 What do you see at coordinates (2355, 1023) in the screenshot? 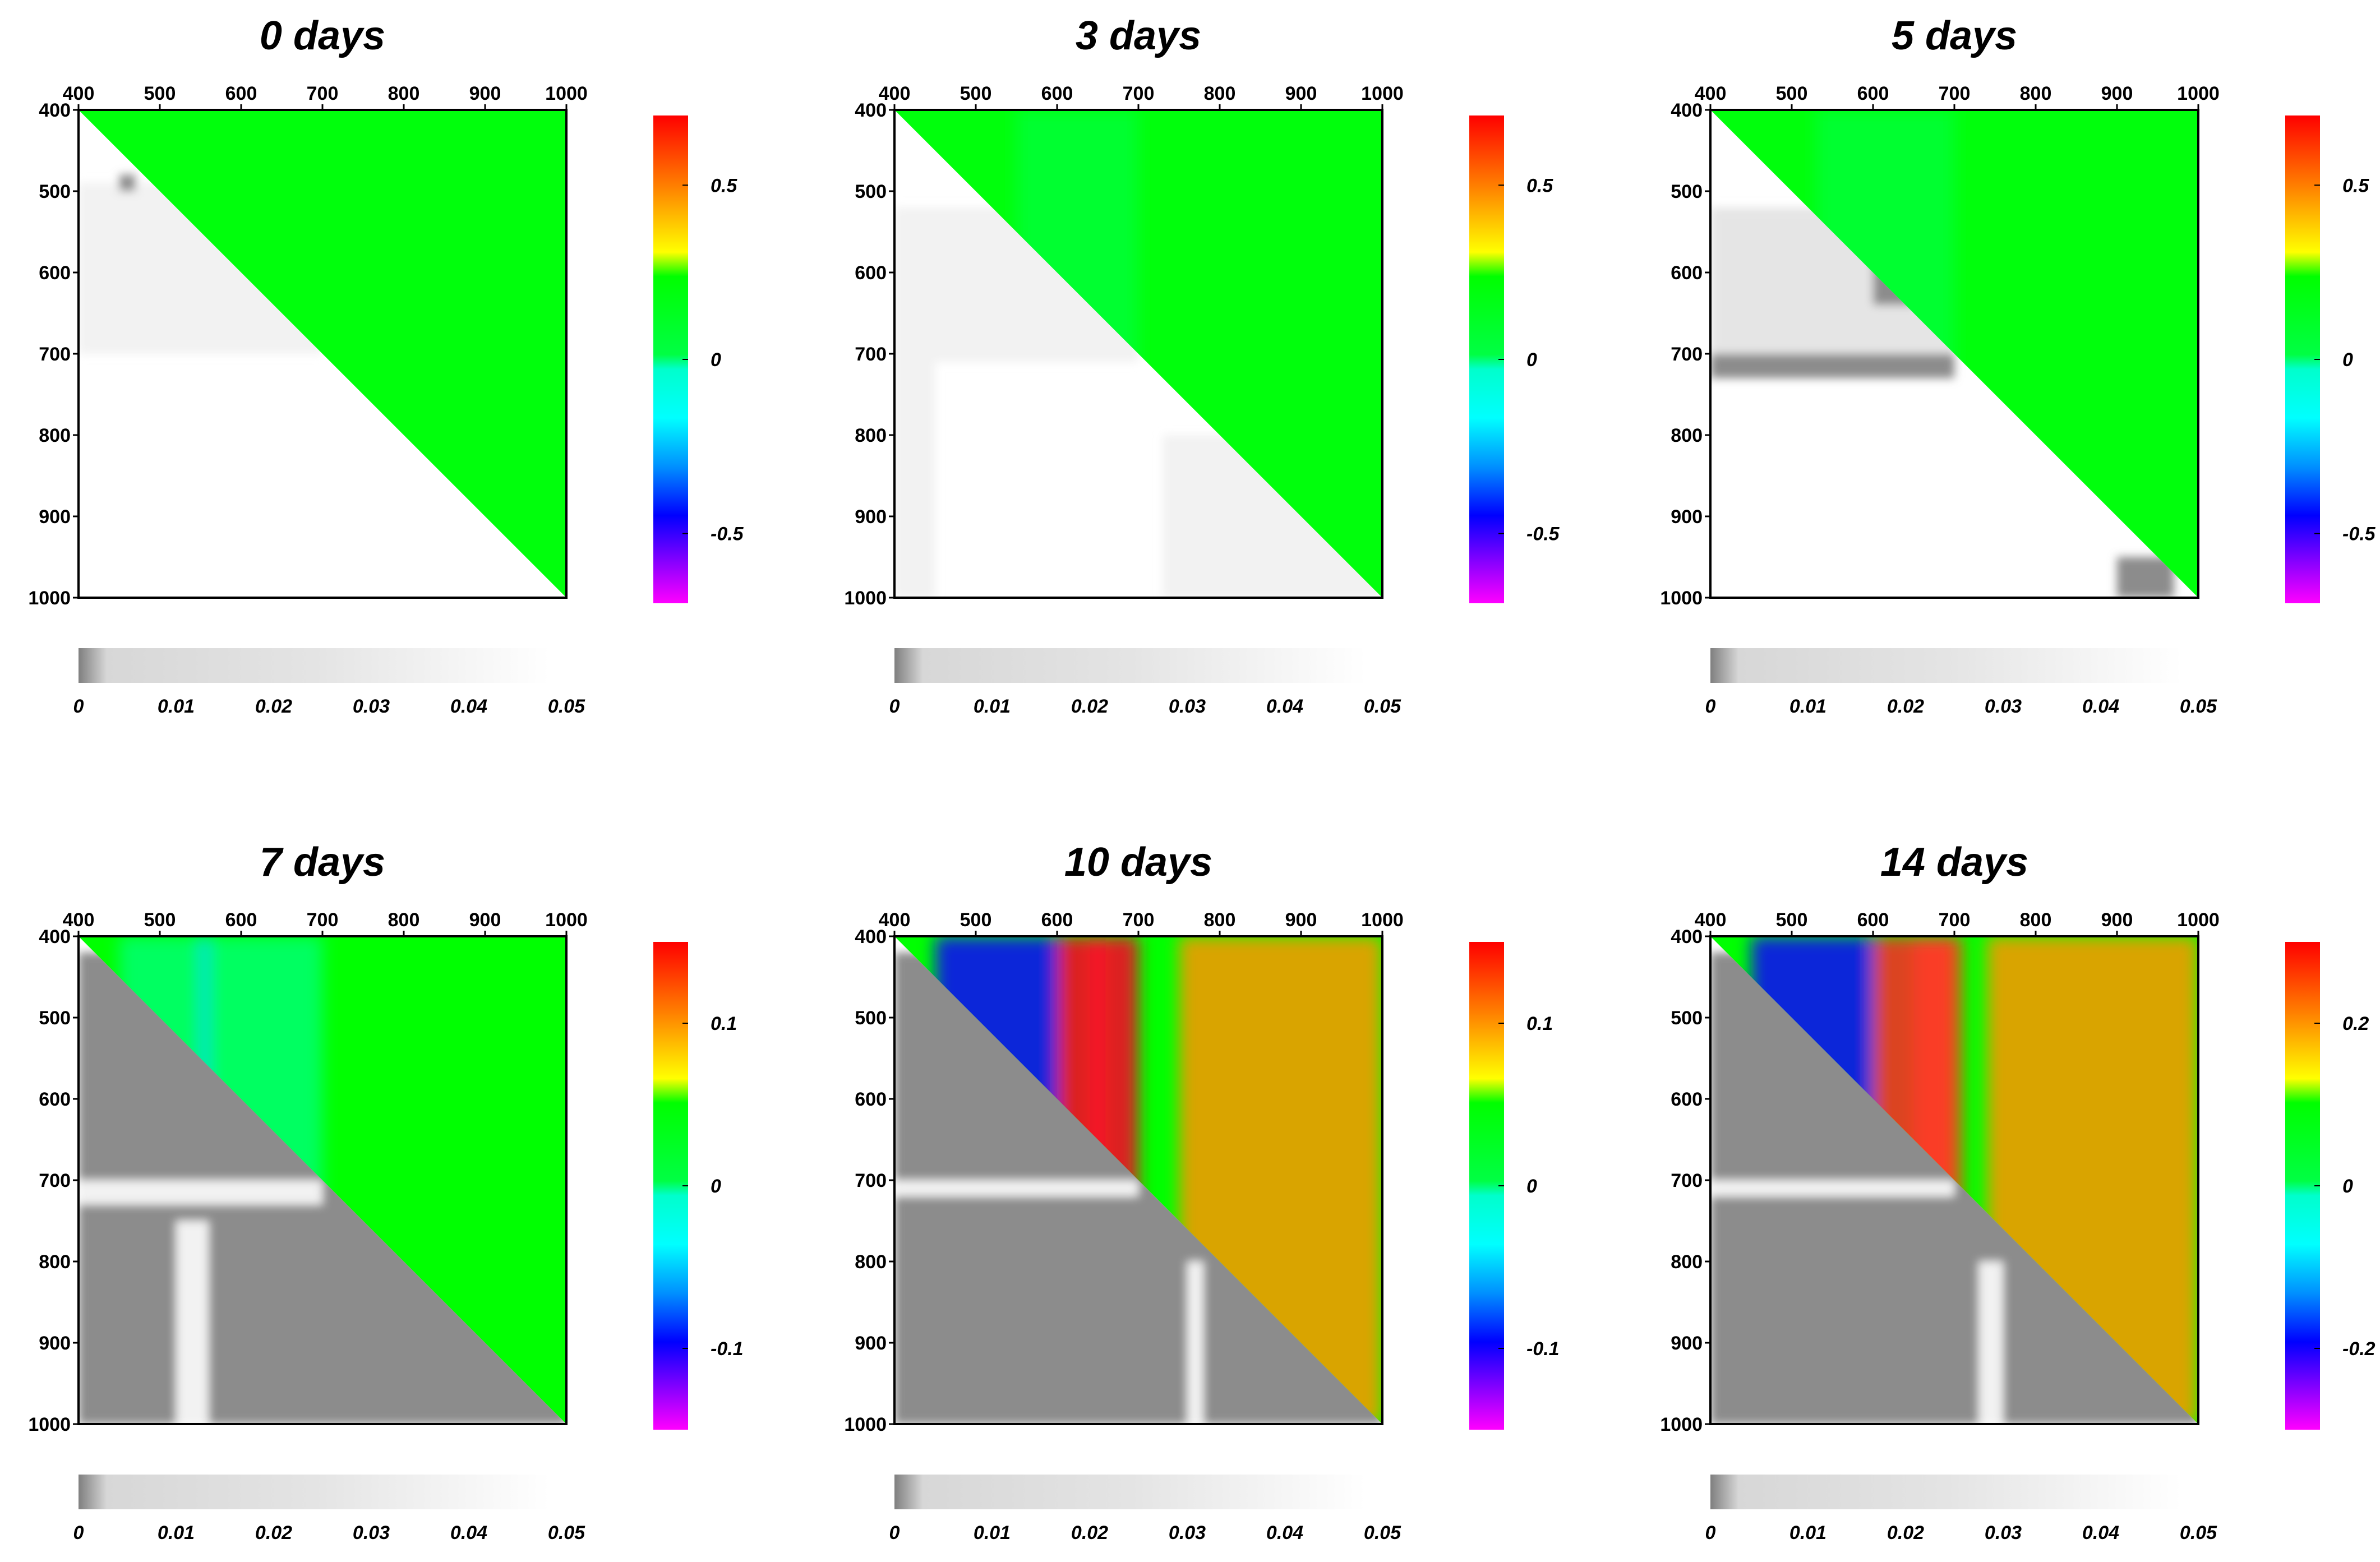
I see `colorbar-tick-label: 0.2` at bounding box center [2355, 1023].